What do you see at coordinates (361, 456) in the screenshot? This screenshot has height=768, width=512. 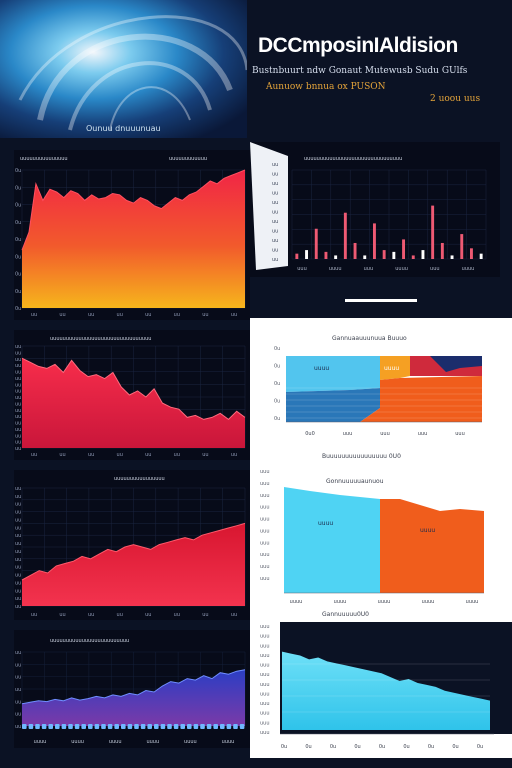 I see `chart-header: Buuuuuuuuuuuuuuuu 0U0` at bounding box center [361, 456].